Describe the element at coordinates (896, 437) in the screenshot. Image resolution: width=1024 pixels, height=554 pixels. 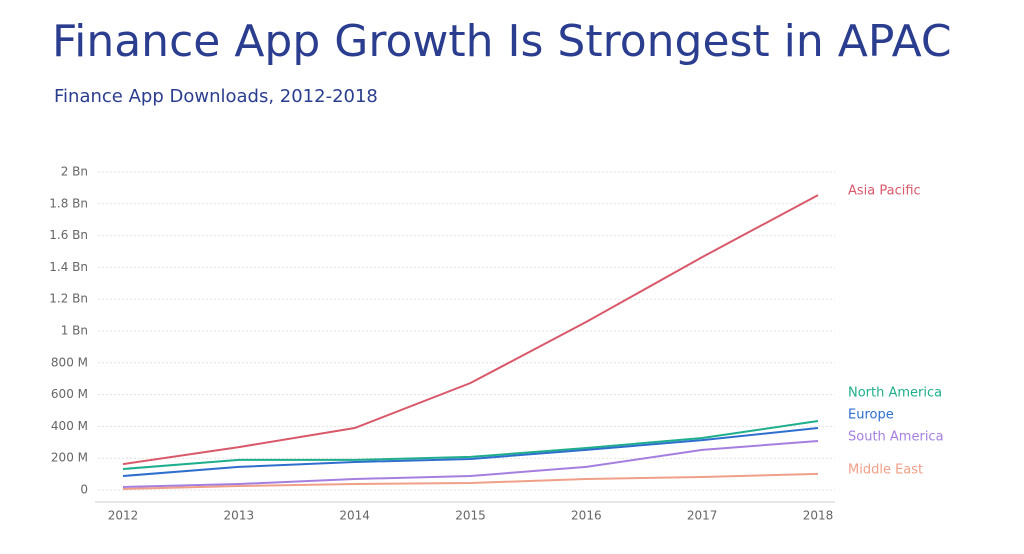
I see `legend-label: South America` at that location.